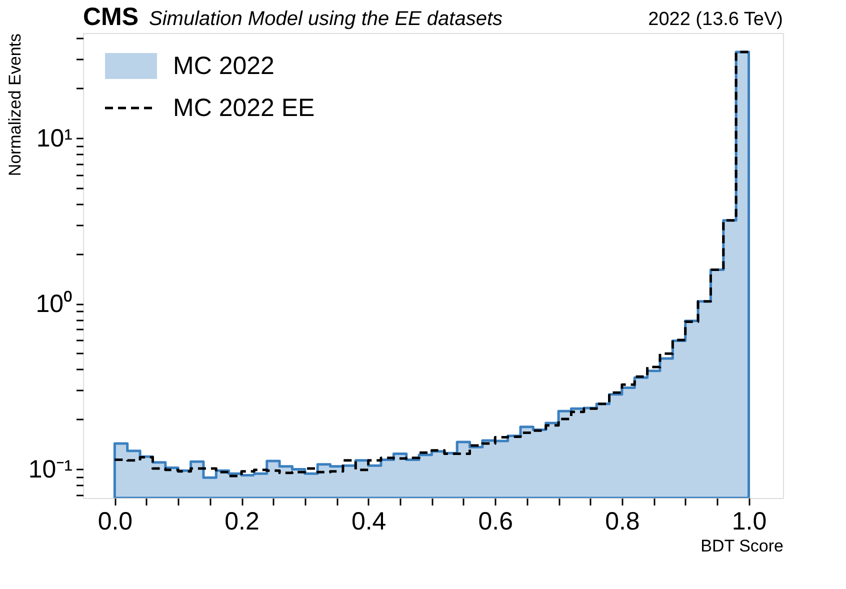 The width and height of the screenshot is (846, 589). Describe the element at coordinates (742, 546) in the screenshot. I see `x-axis-title: BDT Score` at that location.